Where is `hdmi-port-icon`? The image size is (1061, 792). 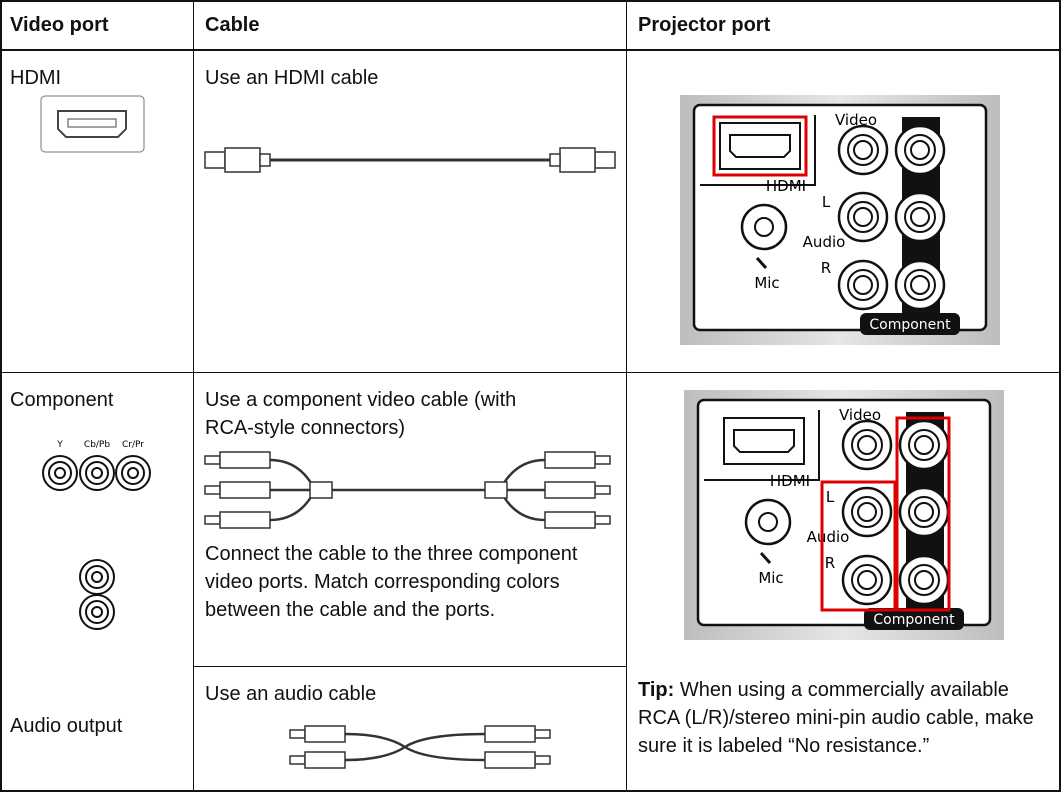
hdmi-port-icon is located at coordinates (92, 124).